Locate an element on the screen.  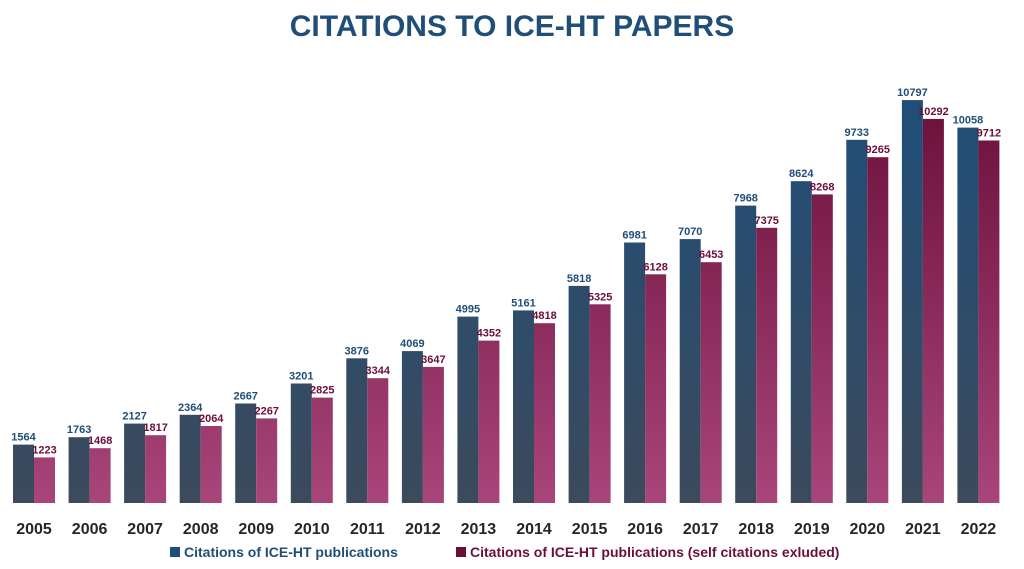
x-tick-2010: 2010 is located at coordinates (312, 529).